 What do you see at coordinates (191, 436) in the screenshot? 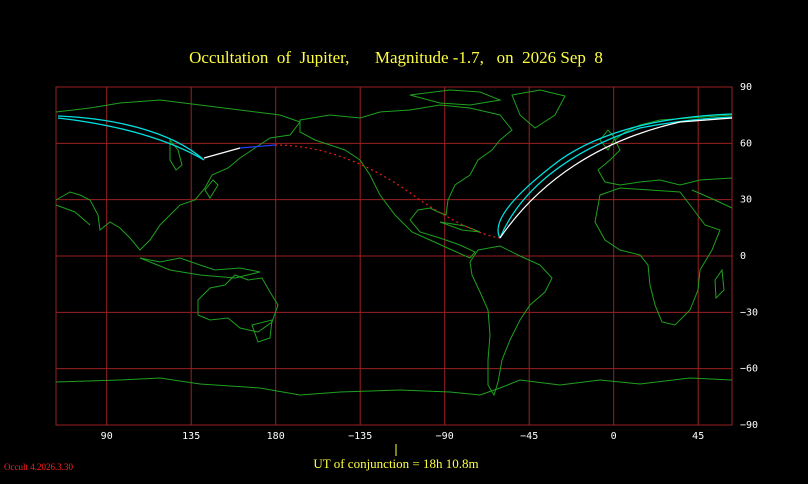
I see `x-tick-label: 135` at bounding box center [191, 436].